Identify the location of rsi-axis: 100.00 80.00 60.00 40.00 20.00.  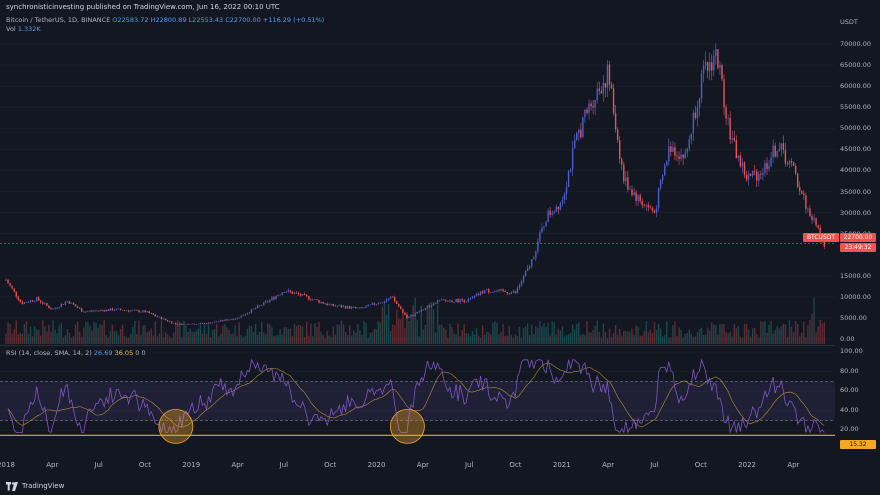
(857, 400).